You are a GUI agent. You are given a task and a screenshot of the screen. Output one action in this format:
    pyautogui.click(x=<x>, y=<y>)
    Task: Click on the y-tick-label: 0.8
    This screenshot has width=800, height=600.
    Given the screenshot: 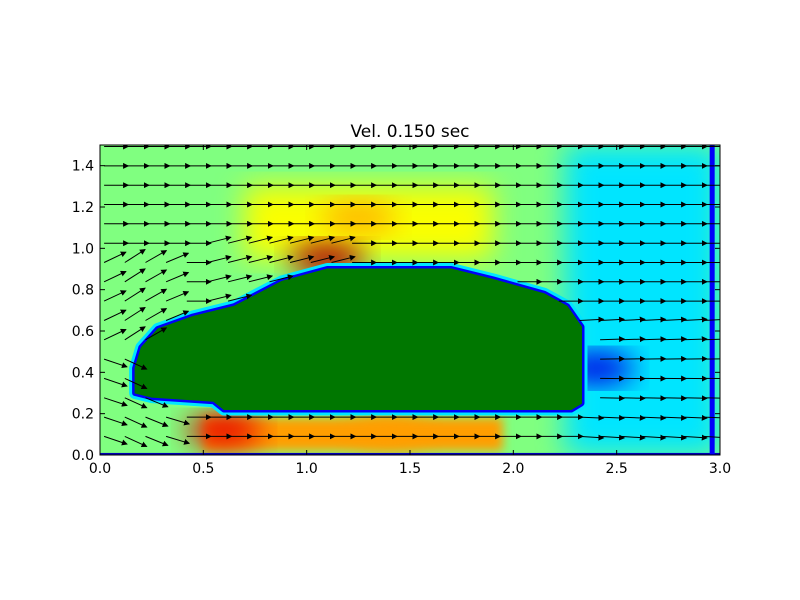 What is the action you would take?
    pyautogui.click(x=83, y=291)
    